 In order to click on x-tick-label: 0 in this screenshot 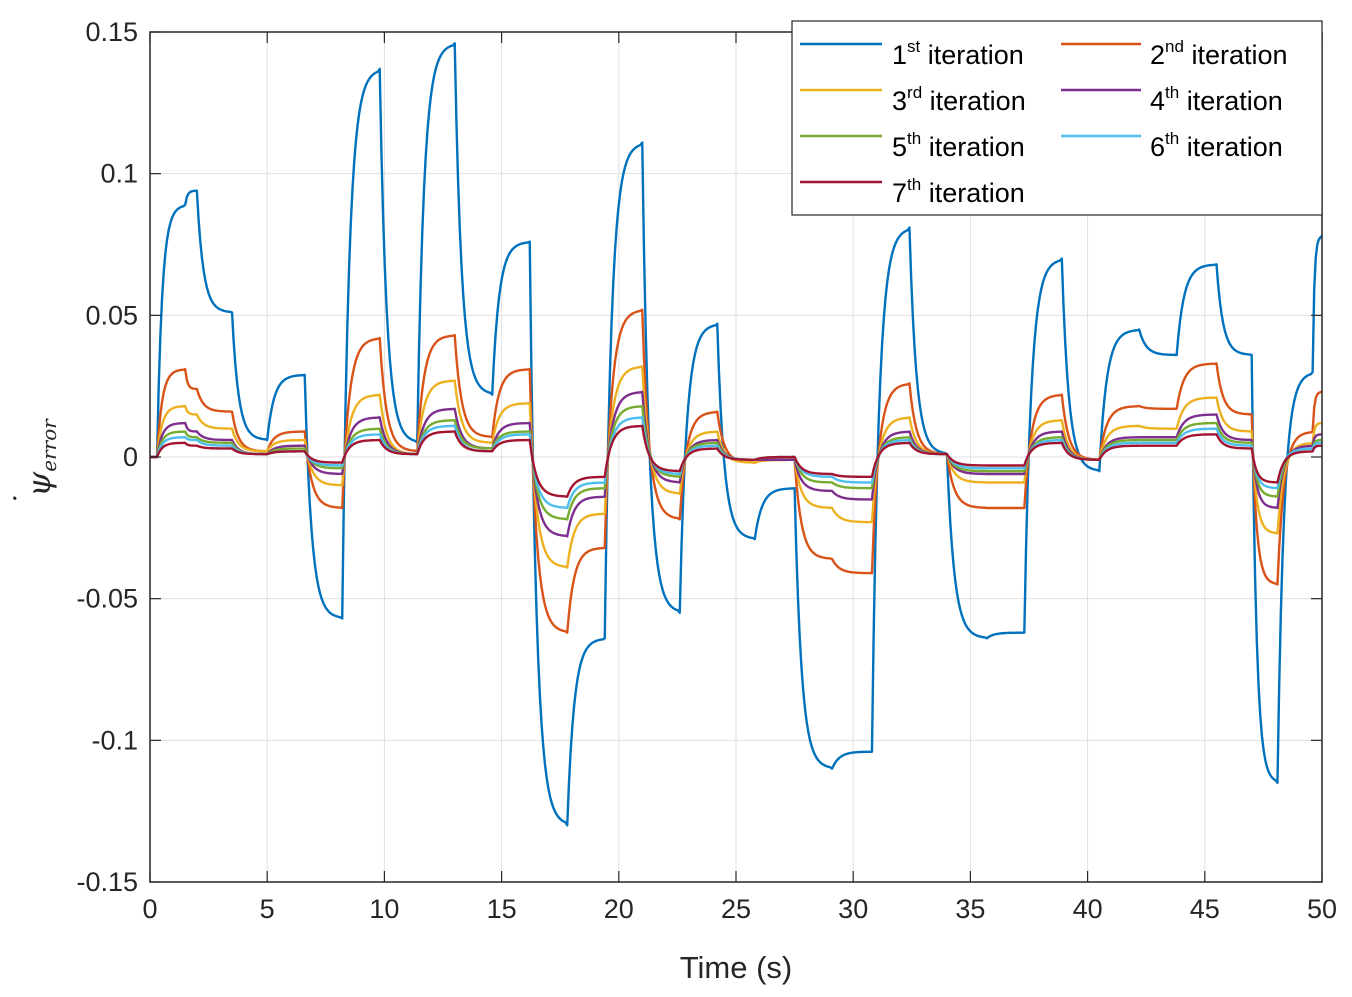, I will do `click(149, 909)`.